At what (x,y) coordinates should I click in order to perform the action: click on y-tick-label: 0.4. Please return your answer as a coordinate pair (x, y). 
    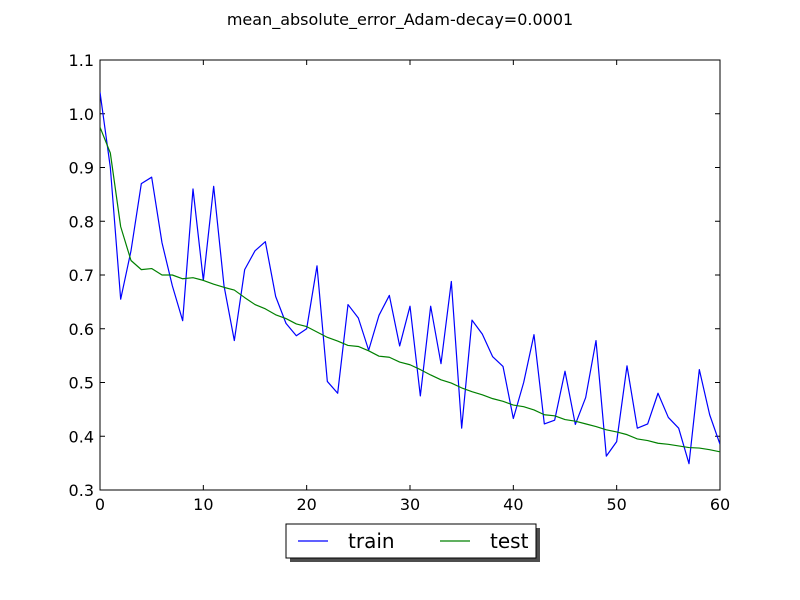
    Looking at the image, I should click on (81, 436).